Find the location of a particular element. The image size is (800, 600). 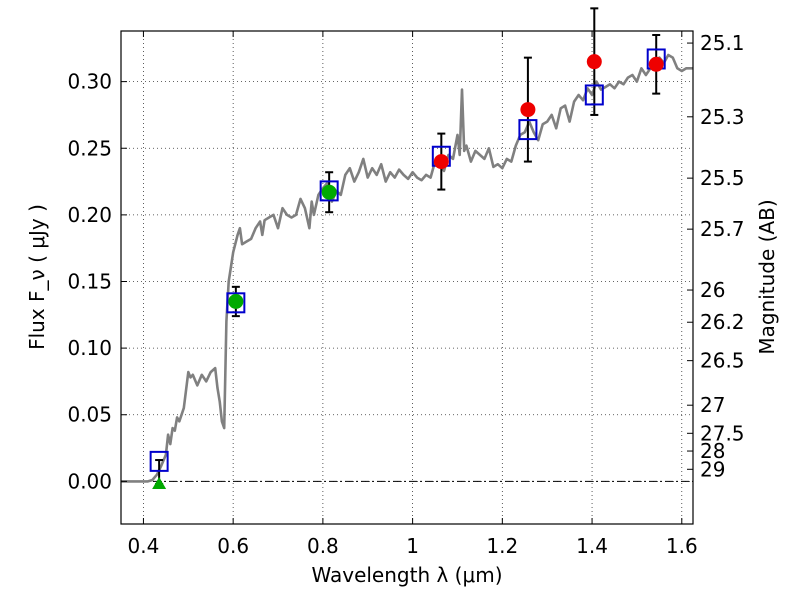

magnitude-tick-label: 27.5 is located at coordinates (722, 433).